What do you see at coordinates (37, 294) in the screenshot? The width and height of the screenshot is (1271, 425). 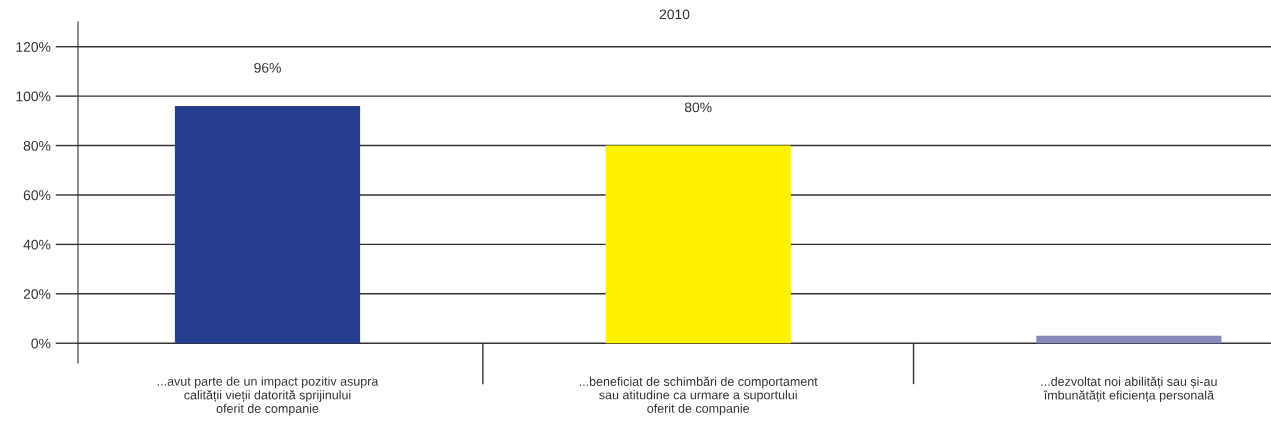 I see `y-tick-label: 20%` at bounding box center [37, 294].